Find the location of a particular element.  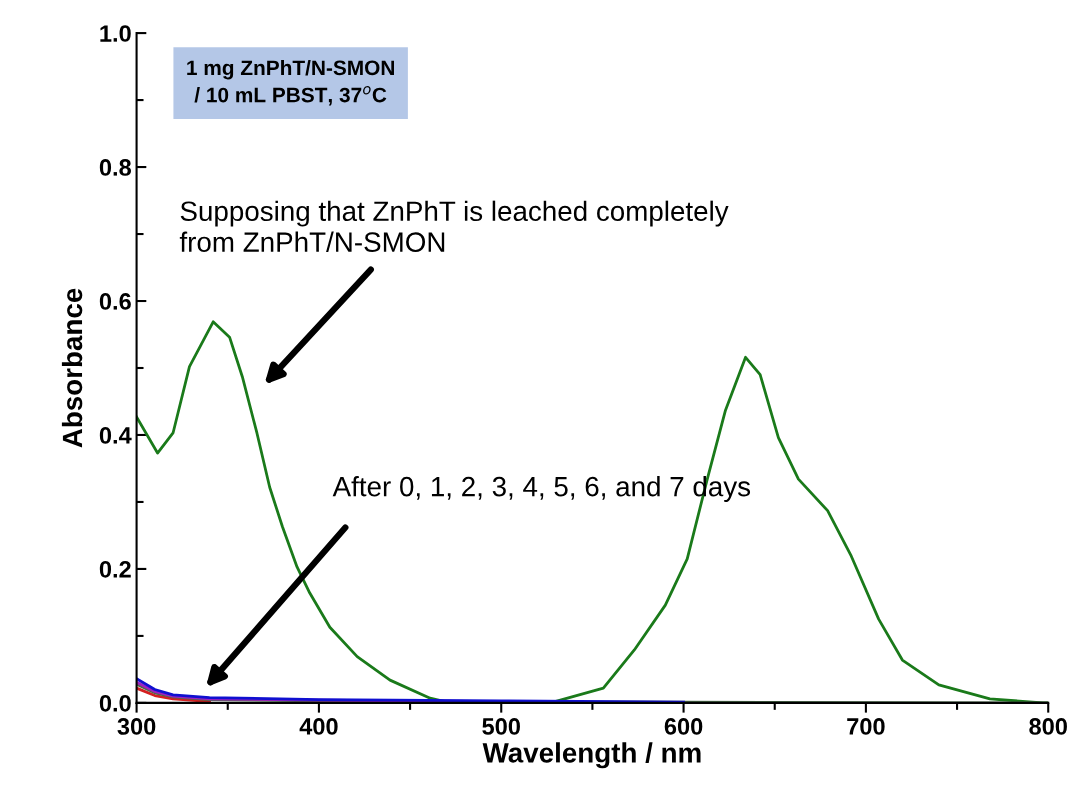

x-tick-label: 700 is located at coordinates (866, 726).